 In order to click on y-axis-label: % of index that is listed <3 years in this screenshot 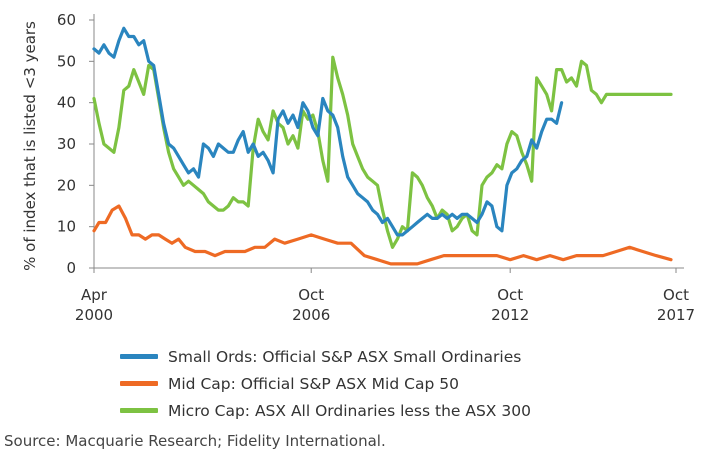, I will do `click(30, 146)`.